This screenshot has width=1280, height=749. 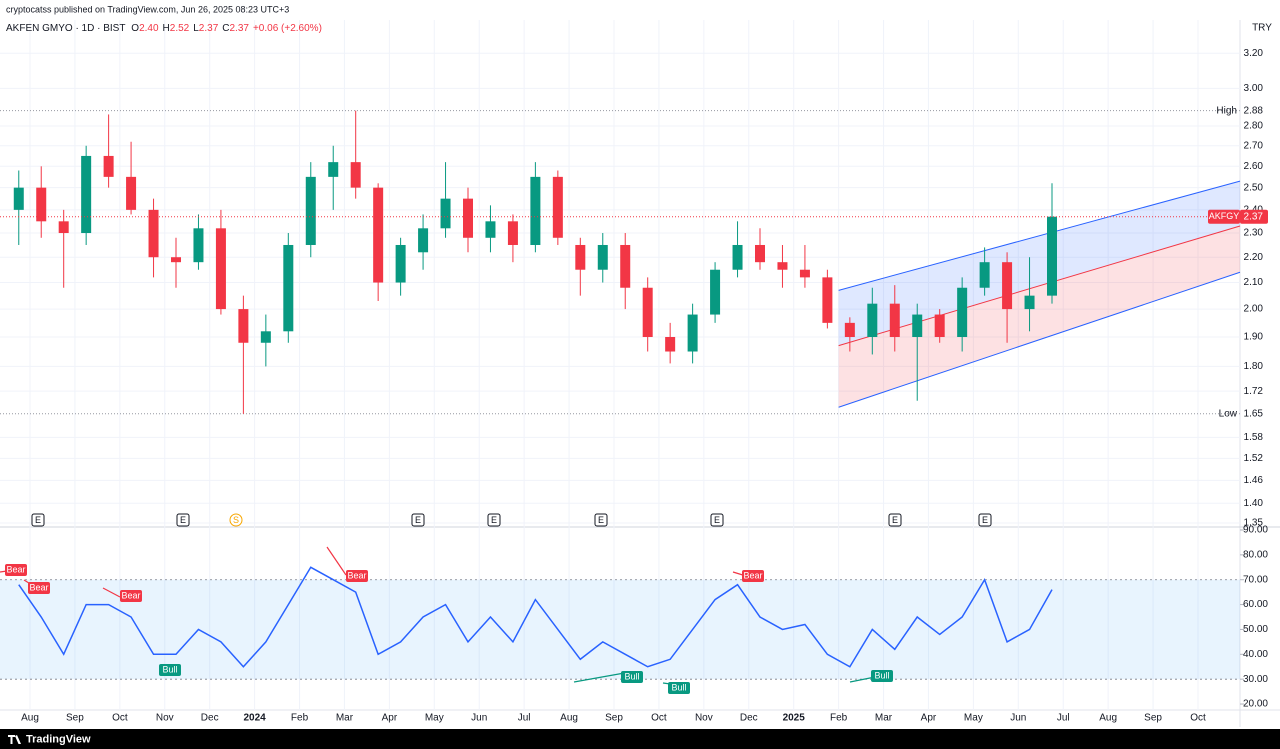 What do you see at coordinates (1254, 282) in the screenshot?
I see `y-tick-label: 2.10` at bounding box center [1254, 282].